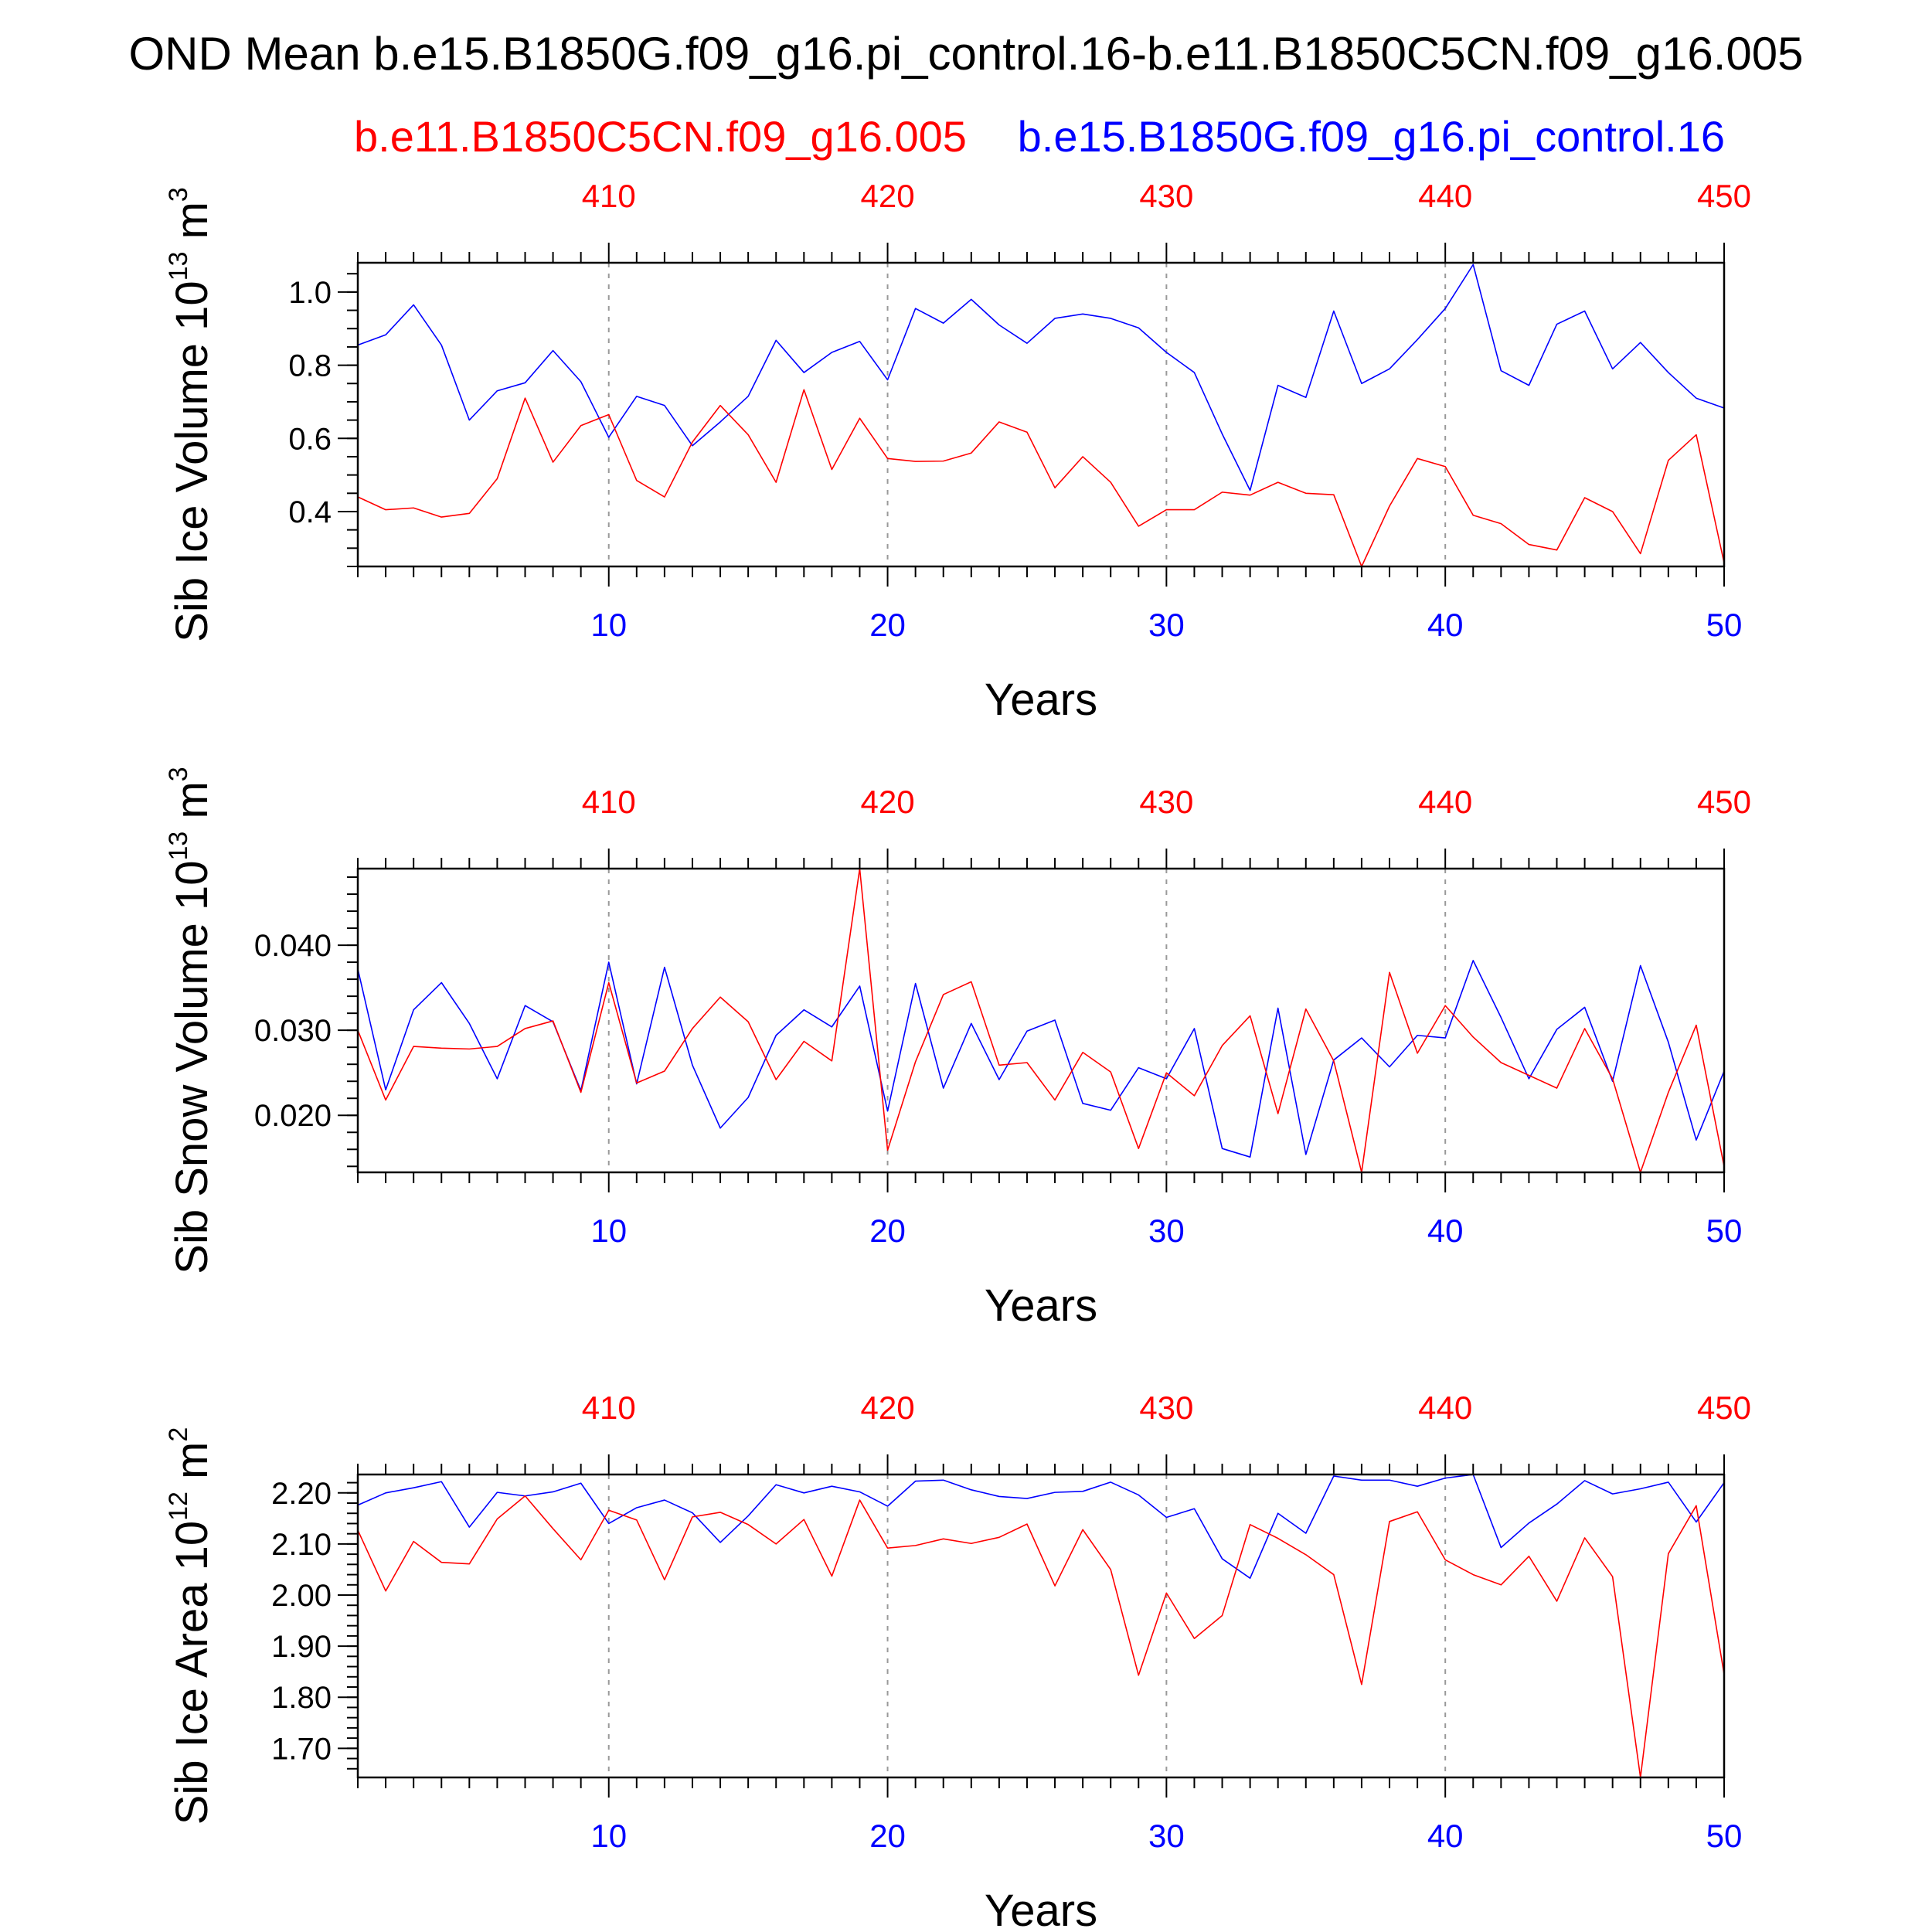  What do you see at coordinates (178, 1434) in the screenshot?
I see `y-axis-title-unit-exponent: 2` at bounding box center [178, 1434].